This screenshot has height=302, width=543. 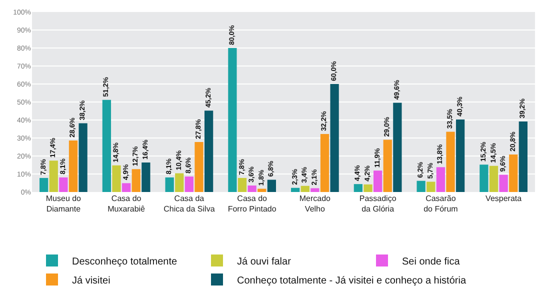 What do you see at coordinates (64, 204) in the screenshot?
I see `x-tick-label: Museu do Diamante` at bounding box center [64, 204].